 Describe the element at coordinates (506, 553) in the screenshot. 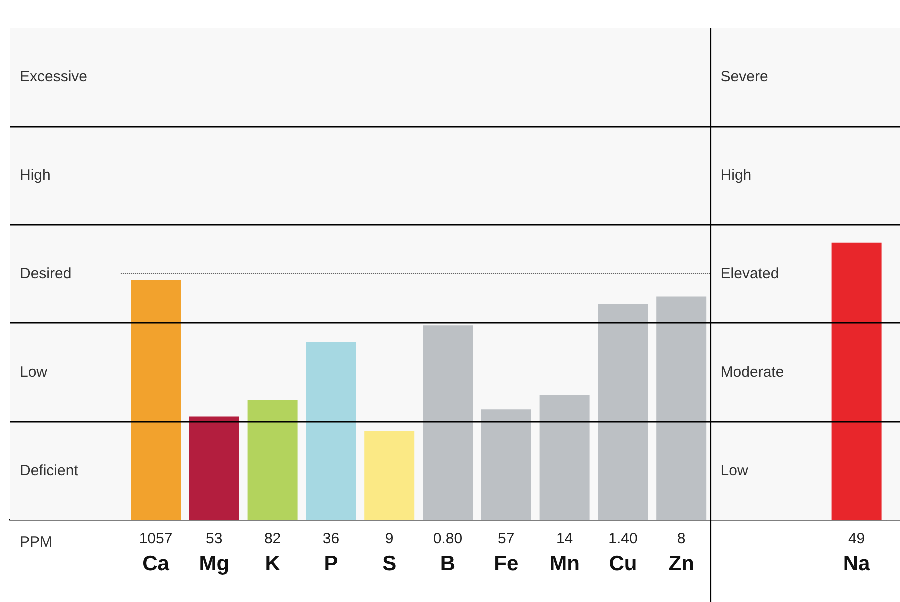

I see `x-tick-label: 57 Fe` at that location.